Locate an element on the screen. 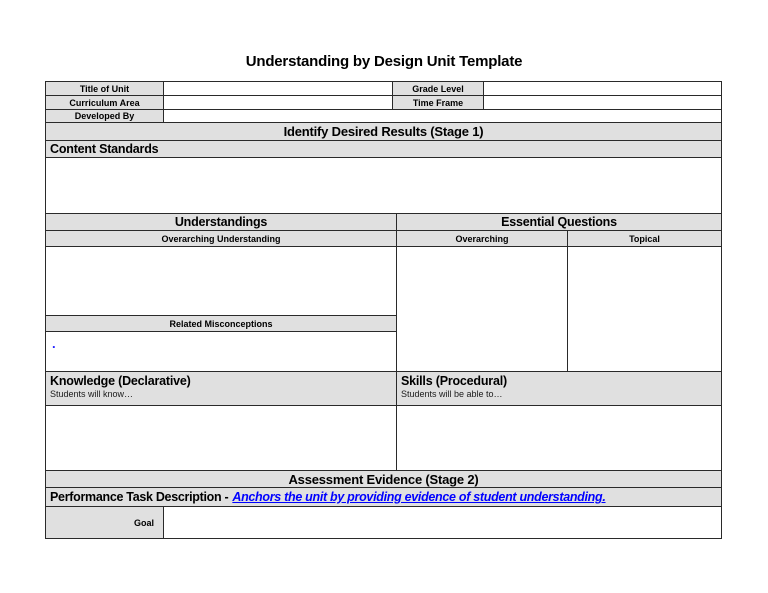 This screenshot has height=593, width=768. curriculum-area-field is located at coordinates (278, 102).